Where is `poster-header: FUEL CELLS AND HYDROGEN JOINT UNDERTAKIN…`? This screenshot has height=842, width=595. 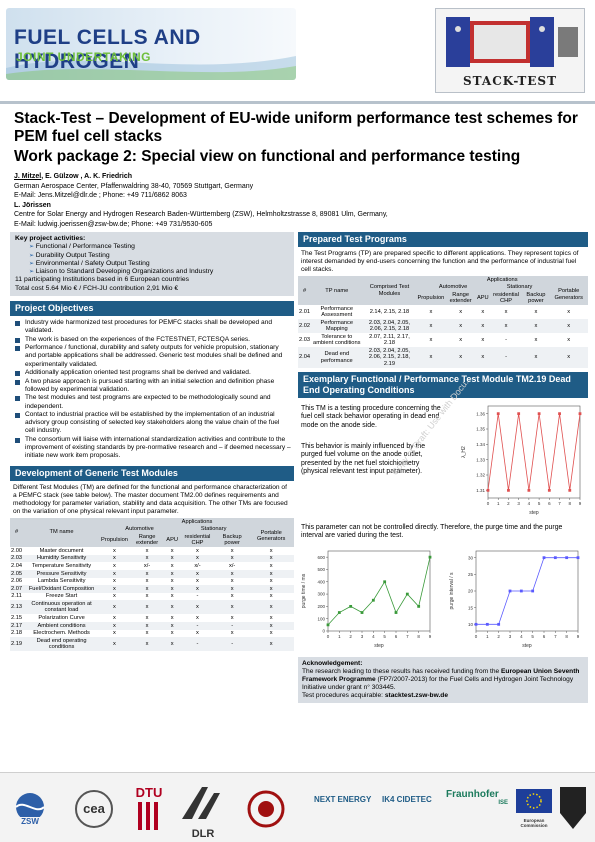
poster-header: FUEL CELLS AND HYDROGEN JOINT UNDERTAKIN… is located at coordinates (297, 50).